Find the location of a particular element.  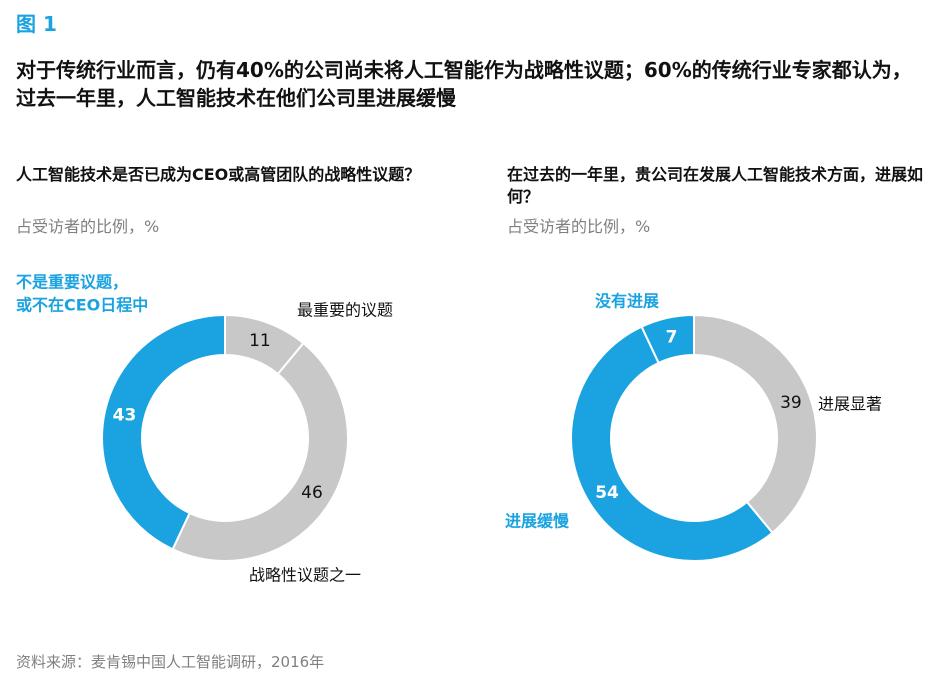

chart-1-subtitle: 占受访者的比例，% is located at coordinates (88, 226).